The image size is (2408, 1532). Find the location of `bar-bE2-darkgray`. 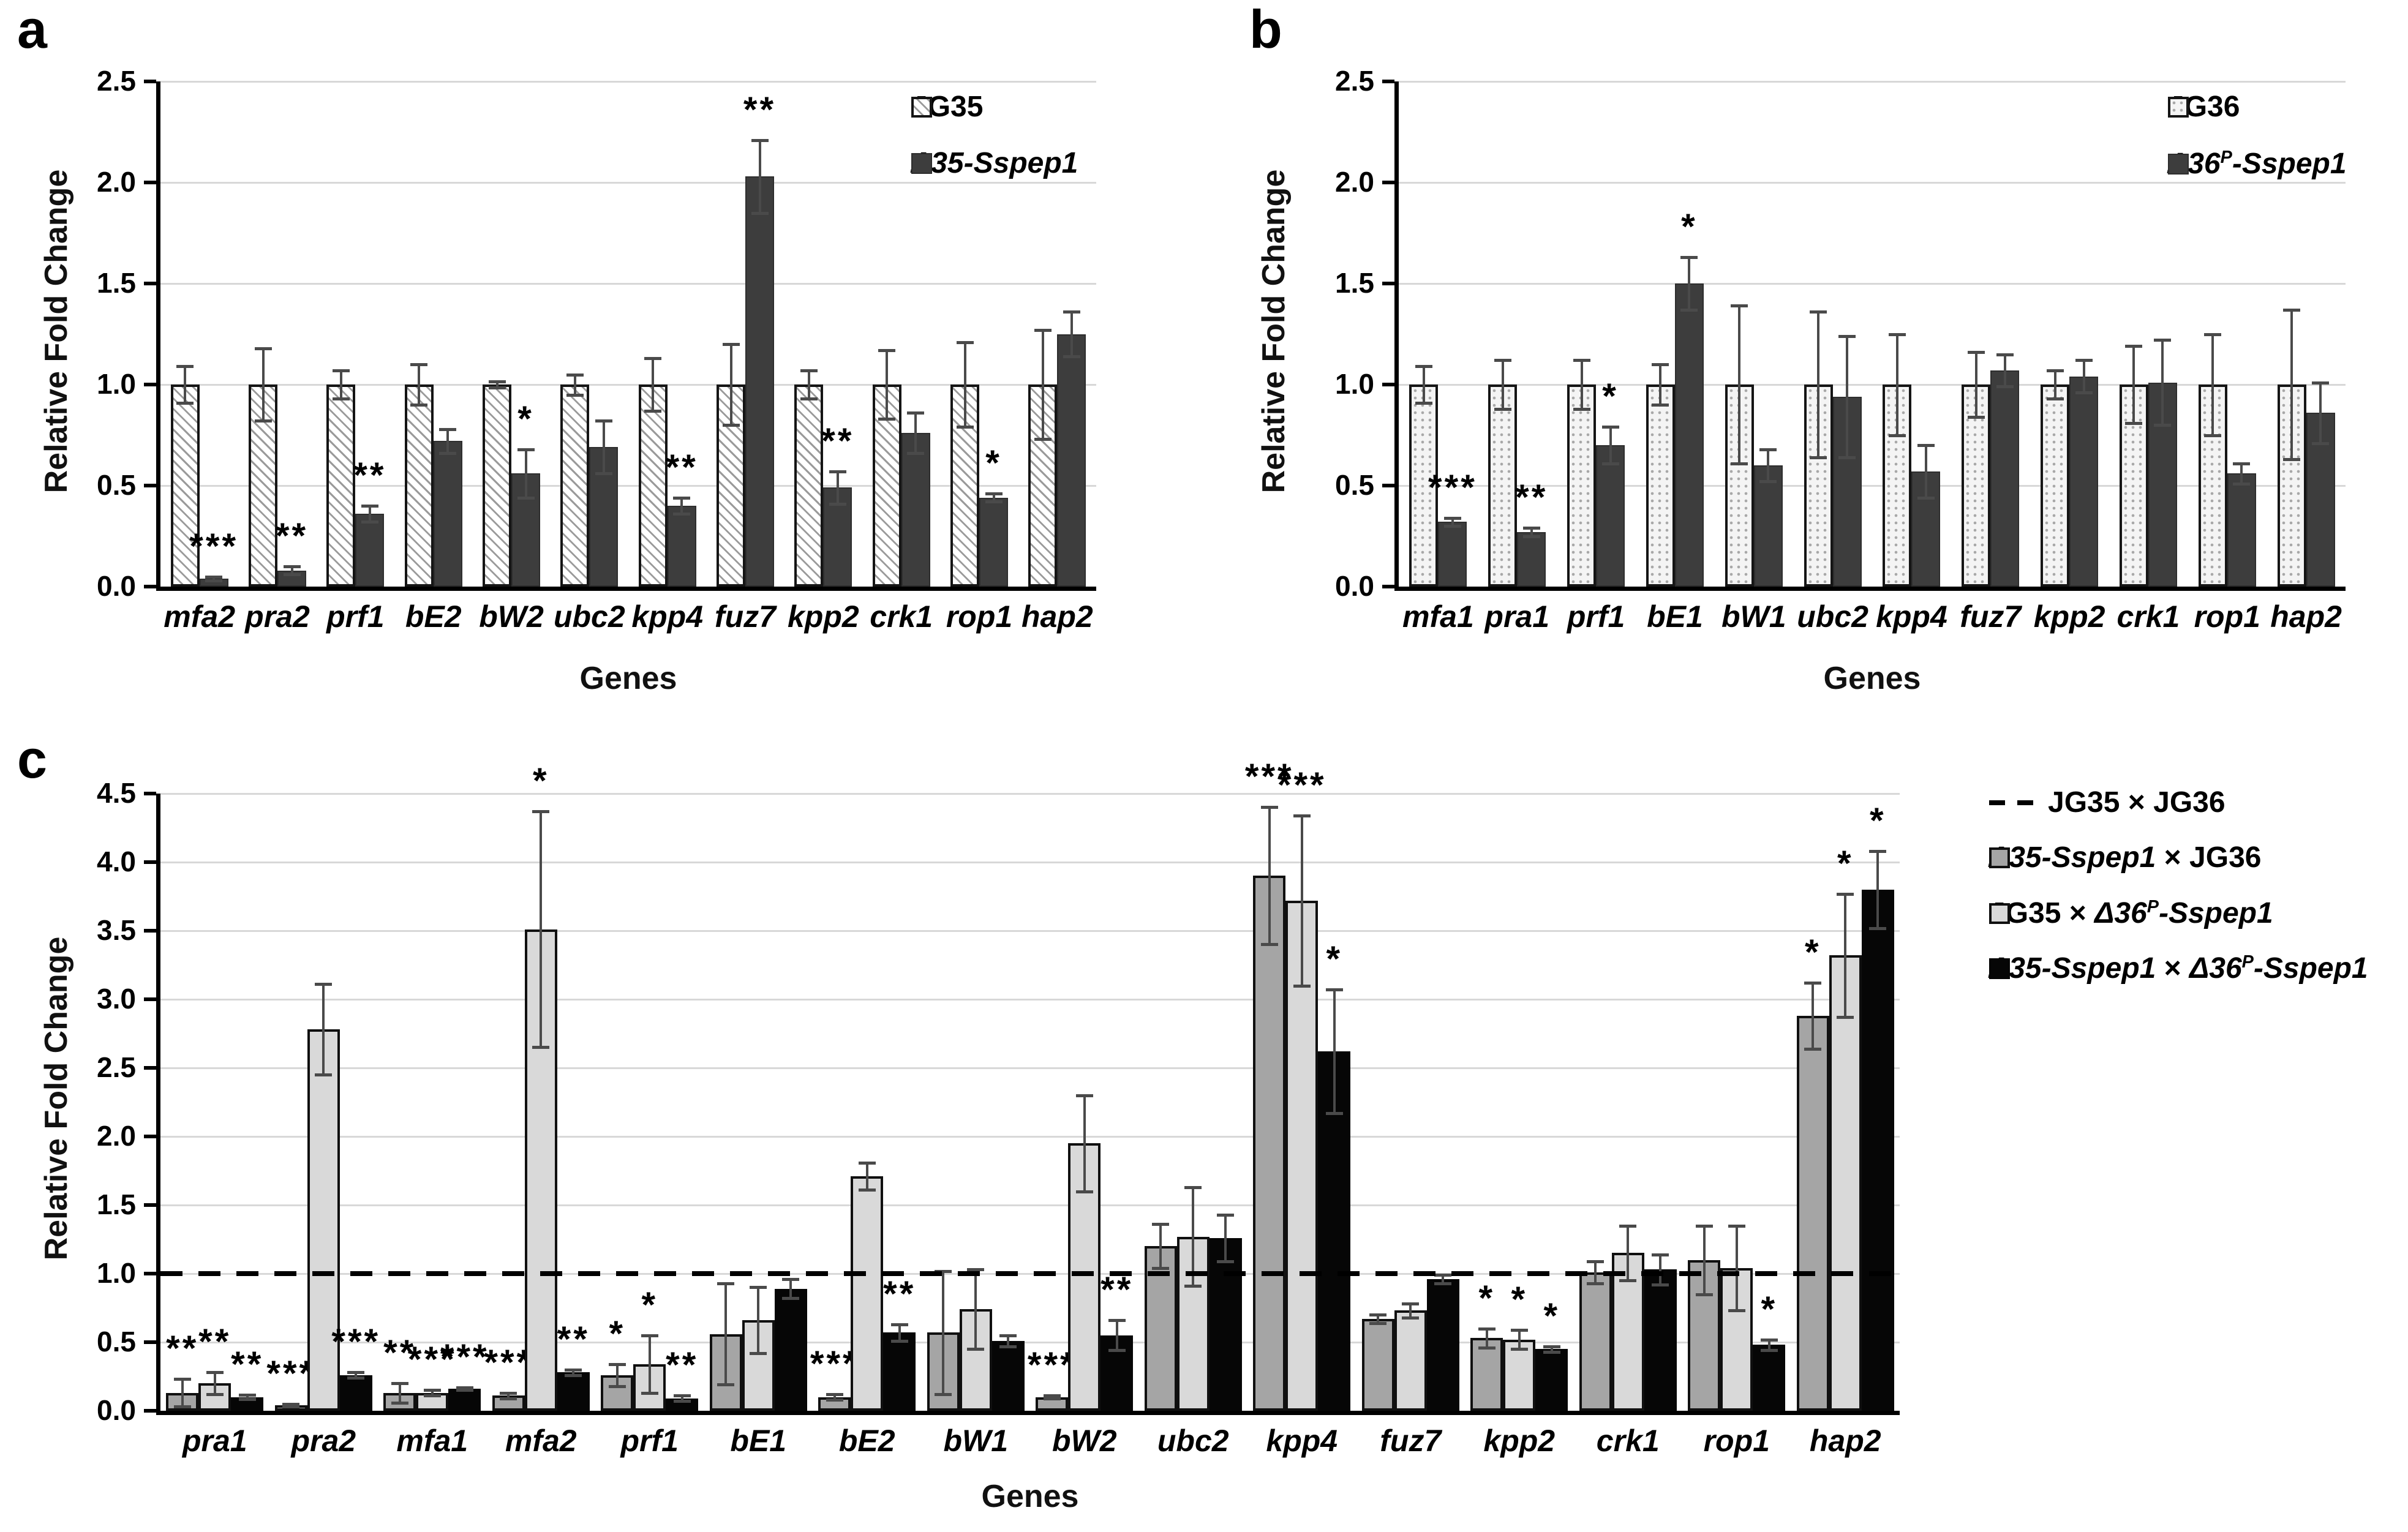

bar-bE2-darkgray is located at coordinates (447, 514).